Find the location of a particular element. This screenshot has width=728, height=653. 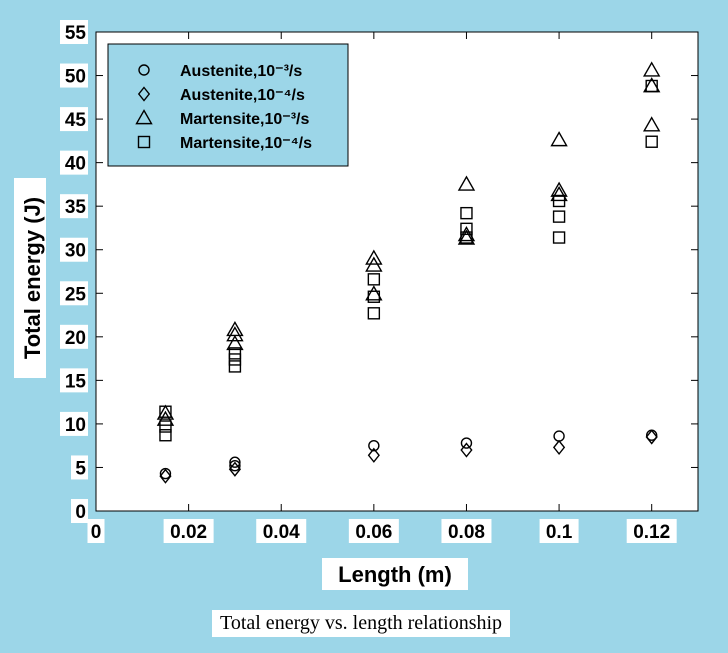

legend-entry-label: Martensite,10⁻³/s is located at coordinates (244, 119).